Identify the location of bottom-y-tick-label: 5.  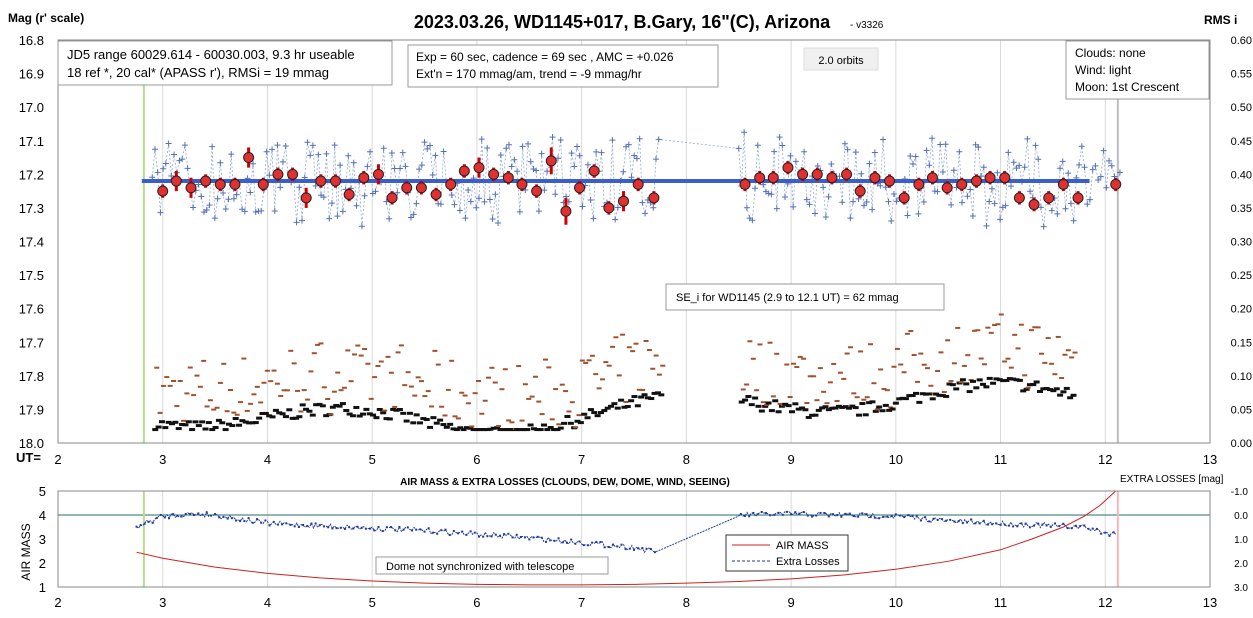
(42, 491).